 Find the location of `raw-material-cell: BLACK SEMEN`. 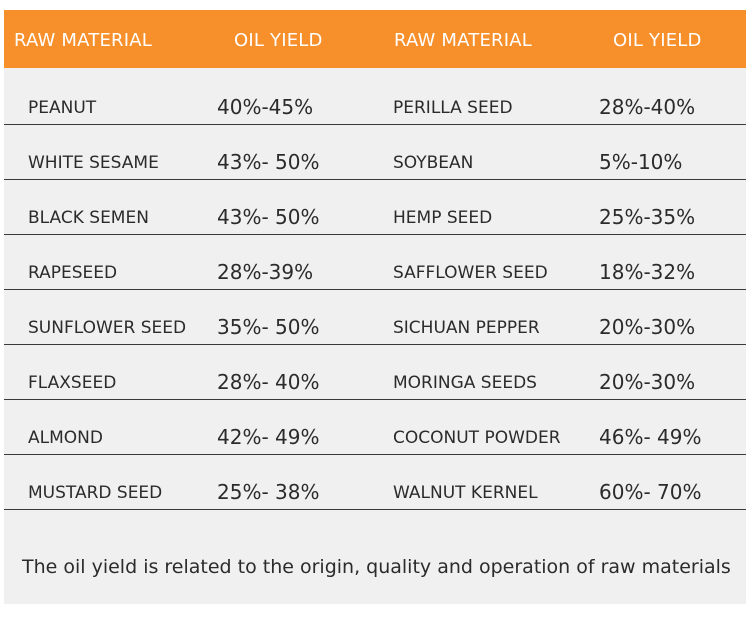

raw-material-cell: BLACK SEMEN is located at coordinates (88, 218).